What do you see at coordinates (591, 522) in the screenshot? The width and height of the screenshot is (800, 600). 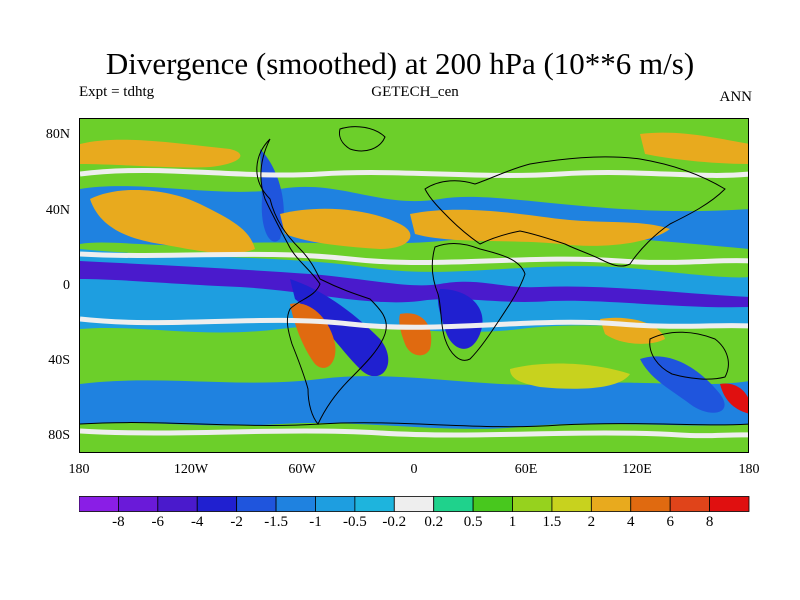 I see `colorbar-label: 2` at bounding box center [591, 522].